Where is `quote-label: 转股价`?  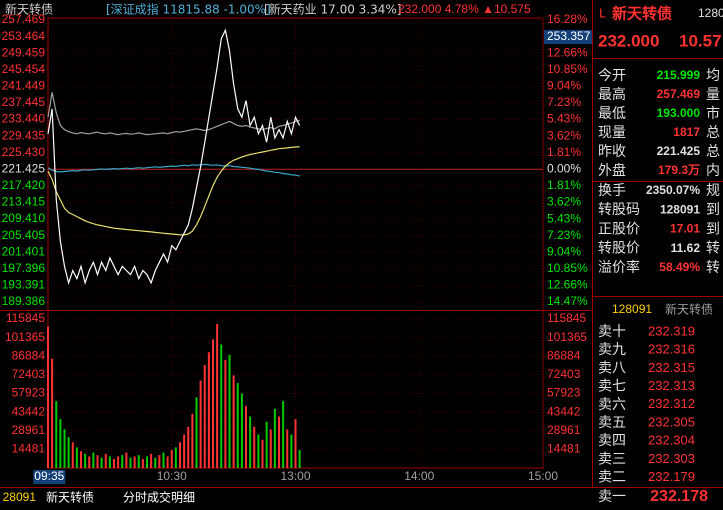
quote-label: 转股价 is located at coordinates (619, 249).